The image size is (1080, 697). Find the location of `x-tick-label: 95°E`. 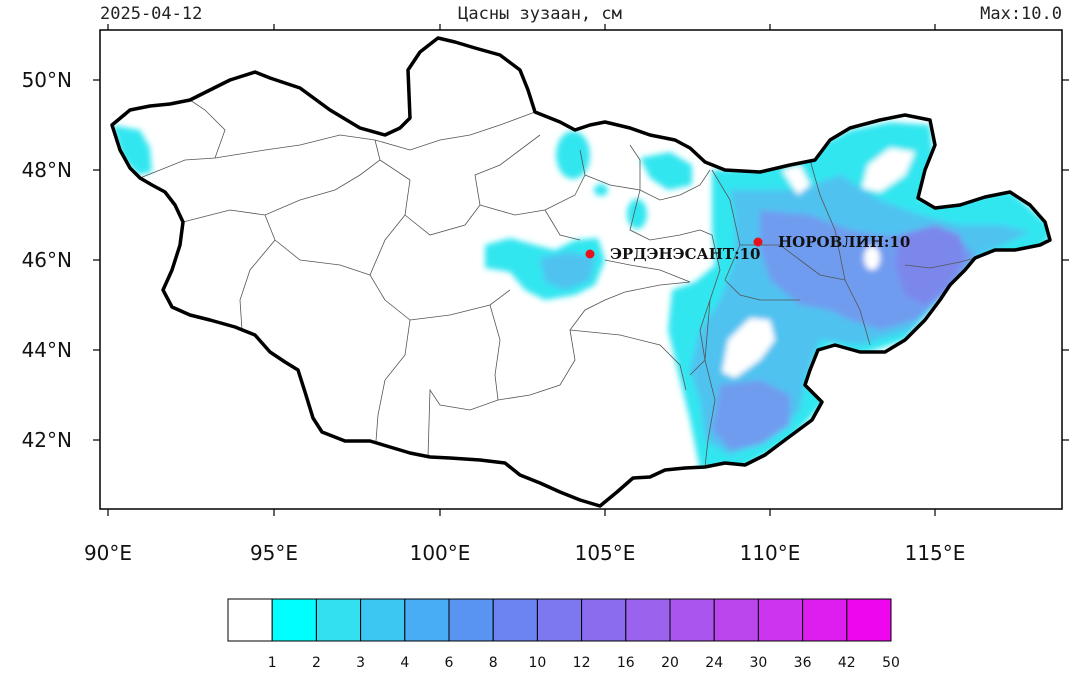

x-tick-label: 95°E is located at coordinates (274, 553).